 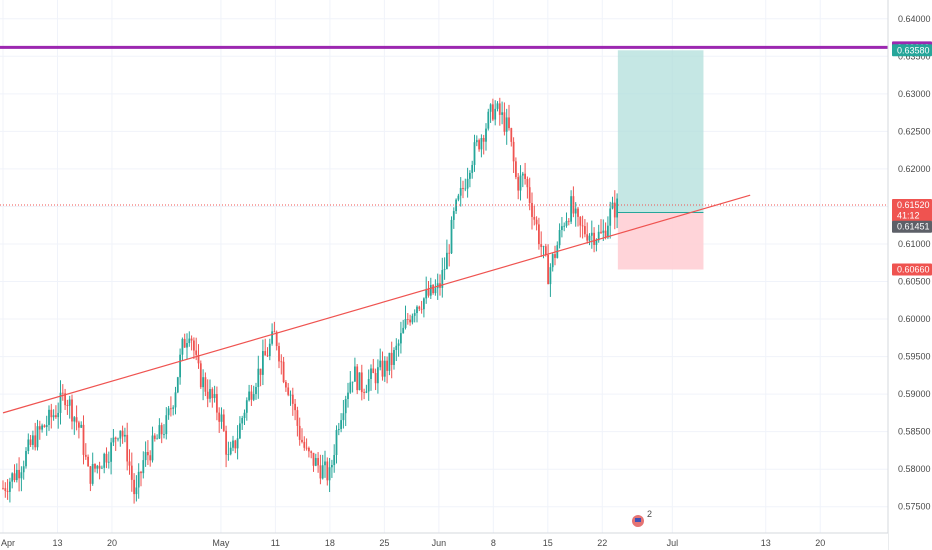 I want to click on price-tick-label: 0.64000, so click(x=914, y=19).